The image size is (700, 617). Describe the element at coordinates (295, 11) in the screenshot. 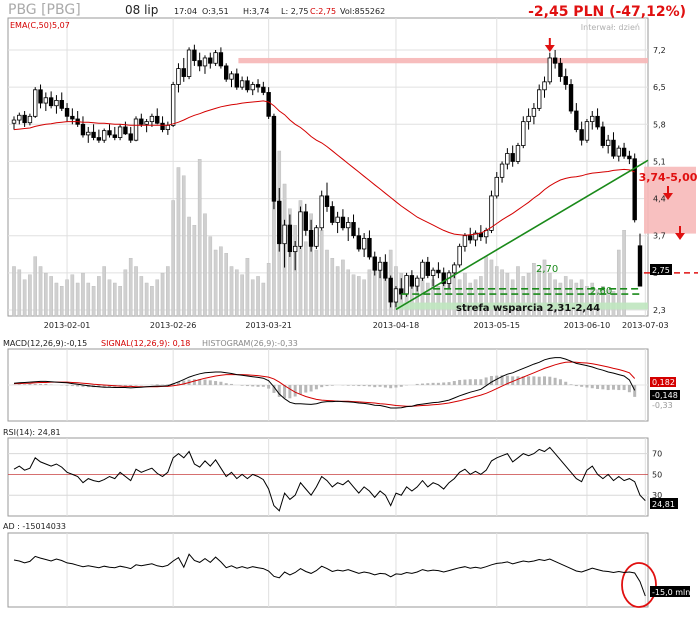

I see `header-low: L: 2,75` at that location.